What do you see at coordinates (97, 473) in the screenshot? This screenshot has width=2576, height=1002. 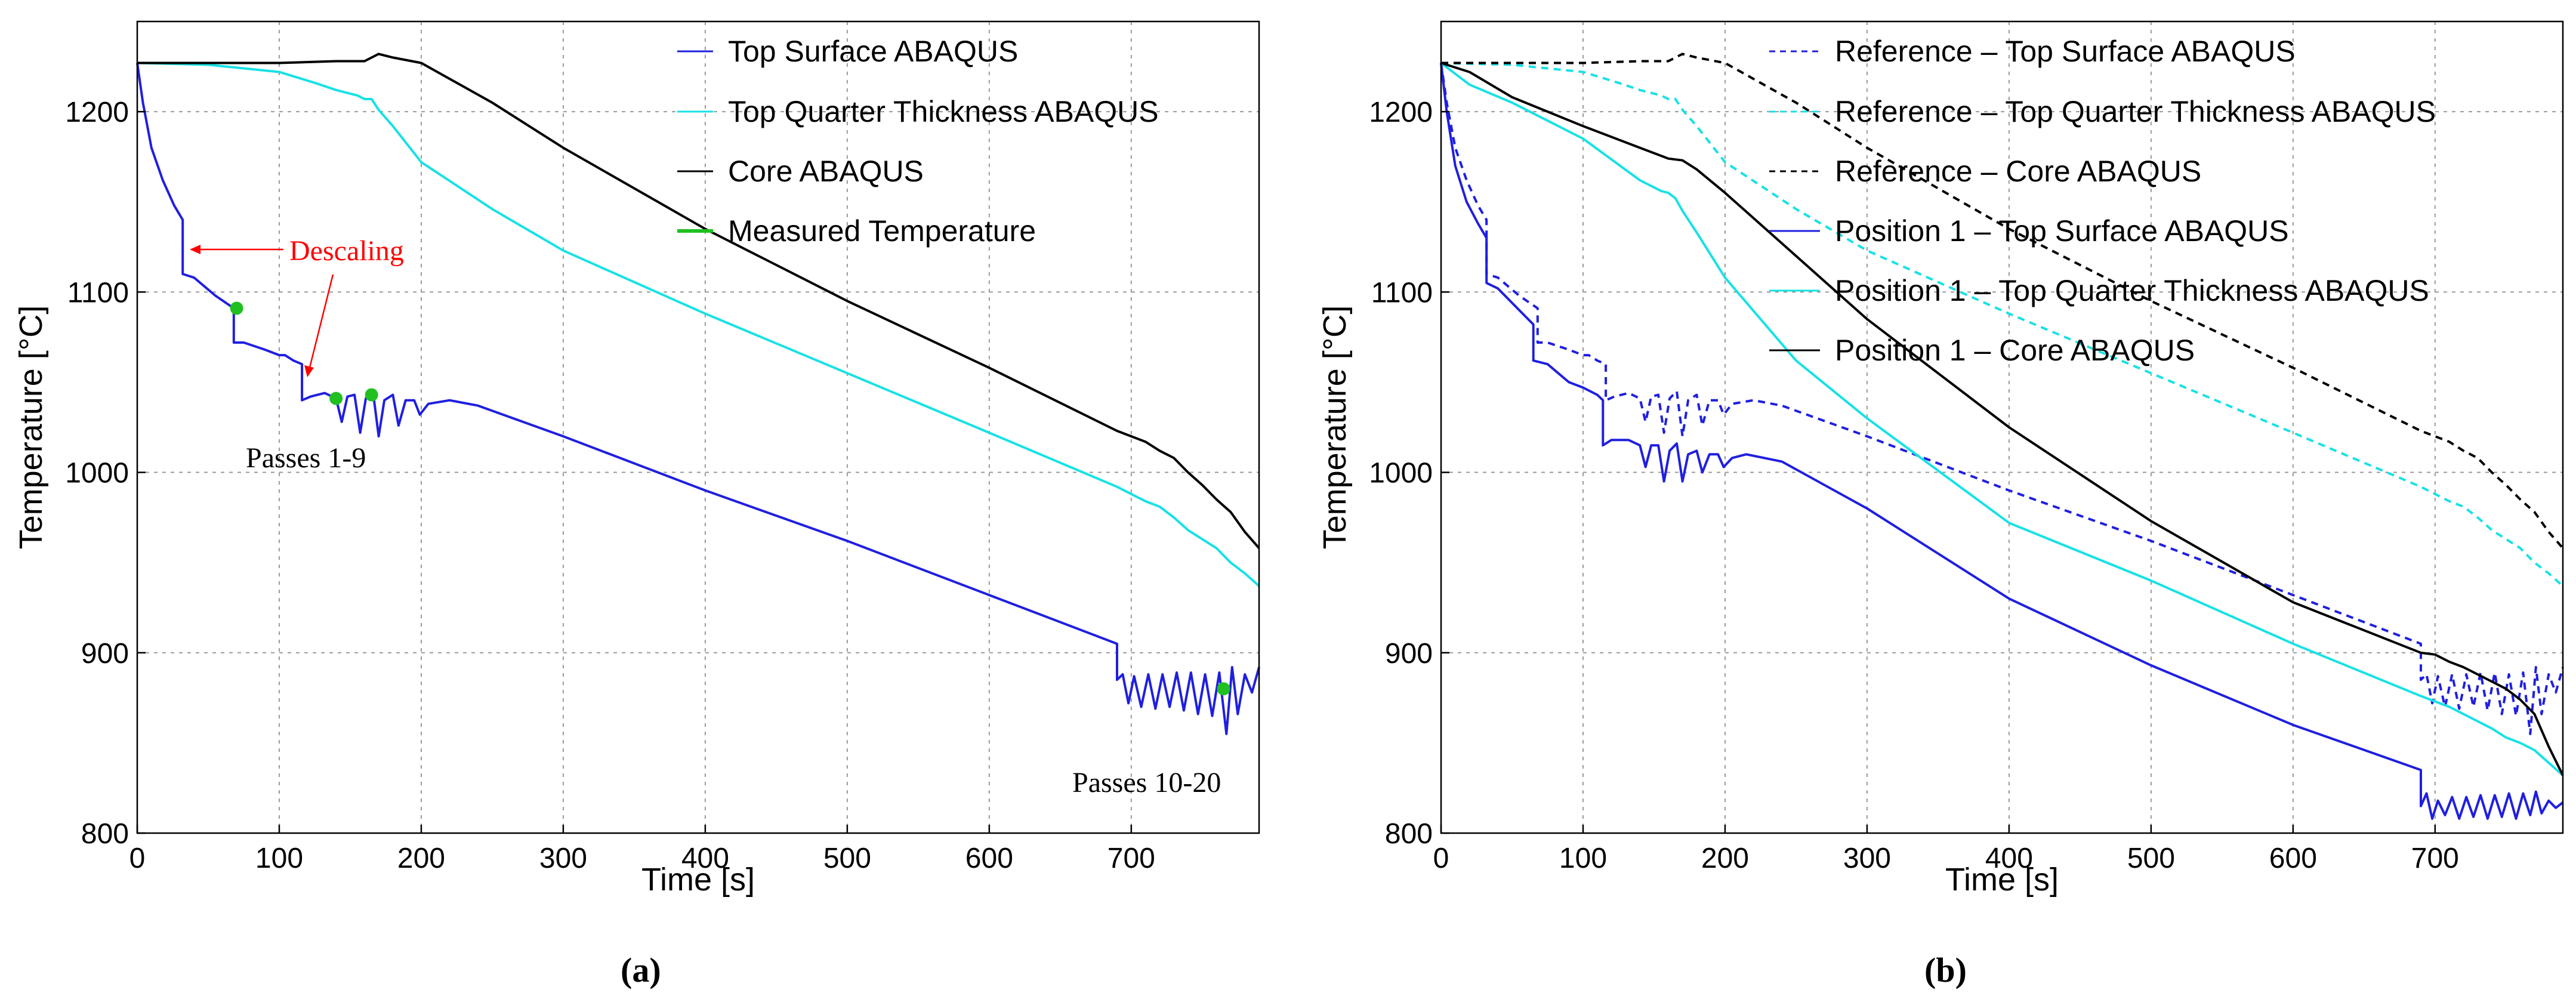 I see `panel-a-tick-label-y-1000: 1000` at bounding box center [97, 473].